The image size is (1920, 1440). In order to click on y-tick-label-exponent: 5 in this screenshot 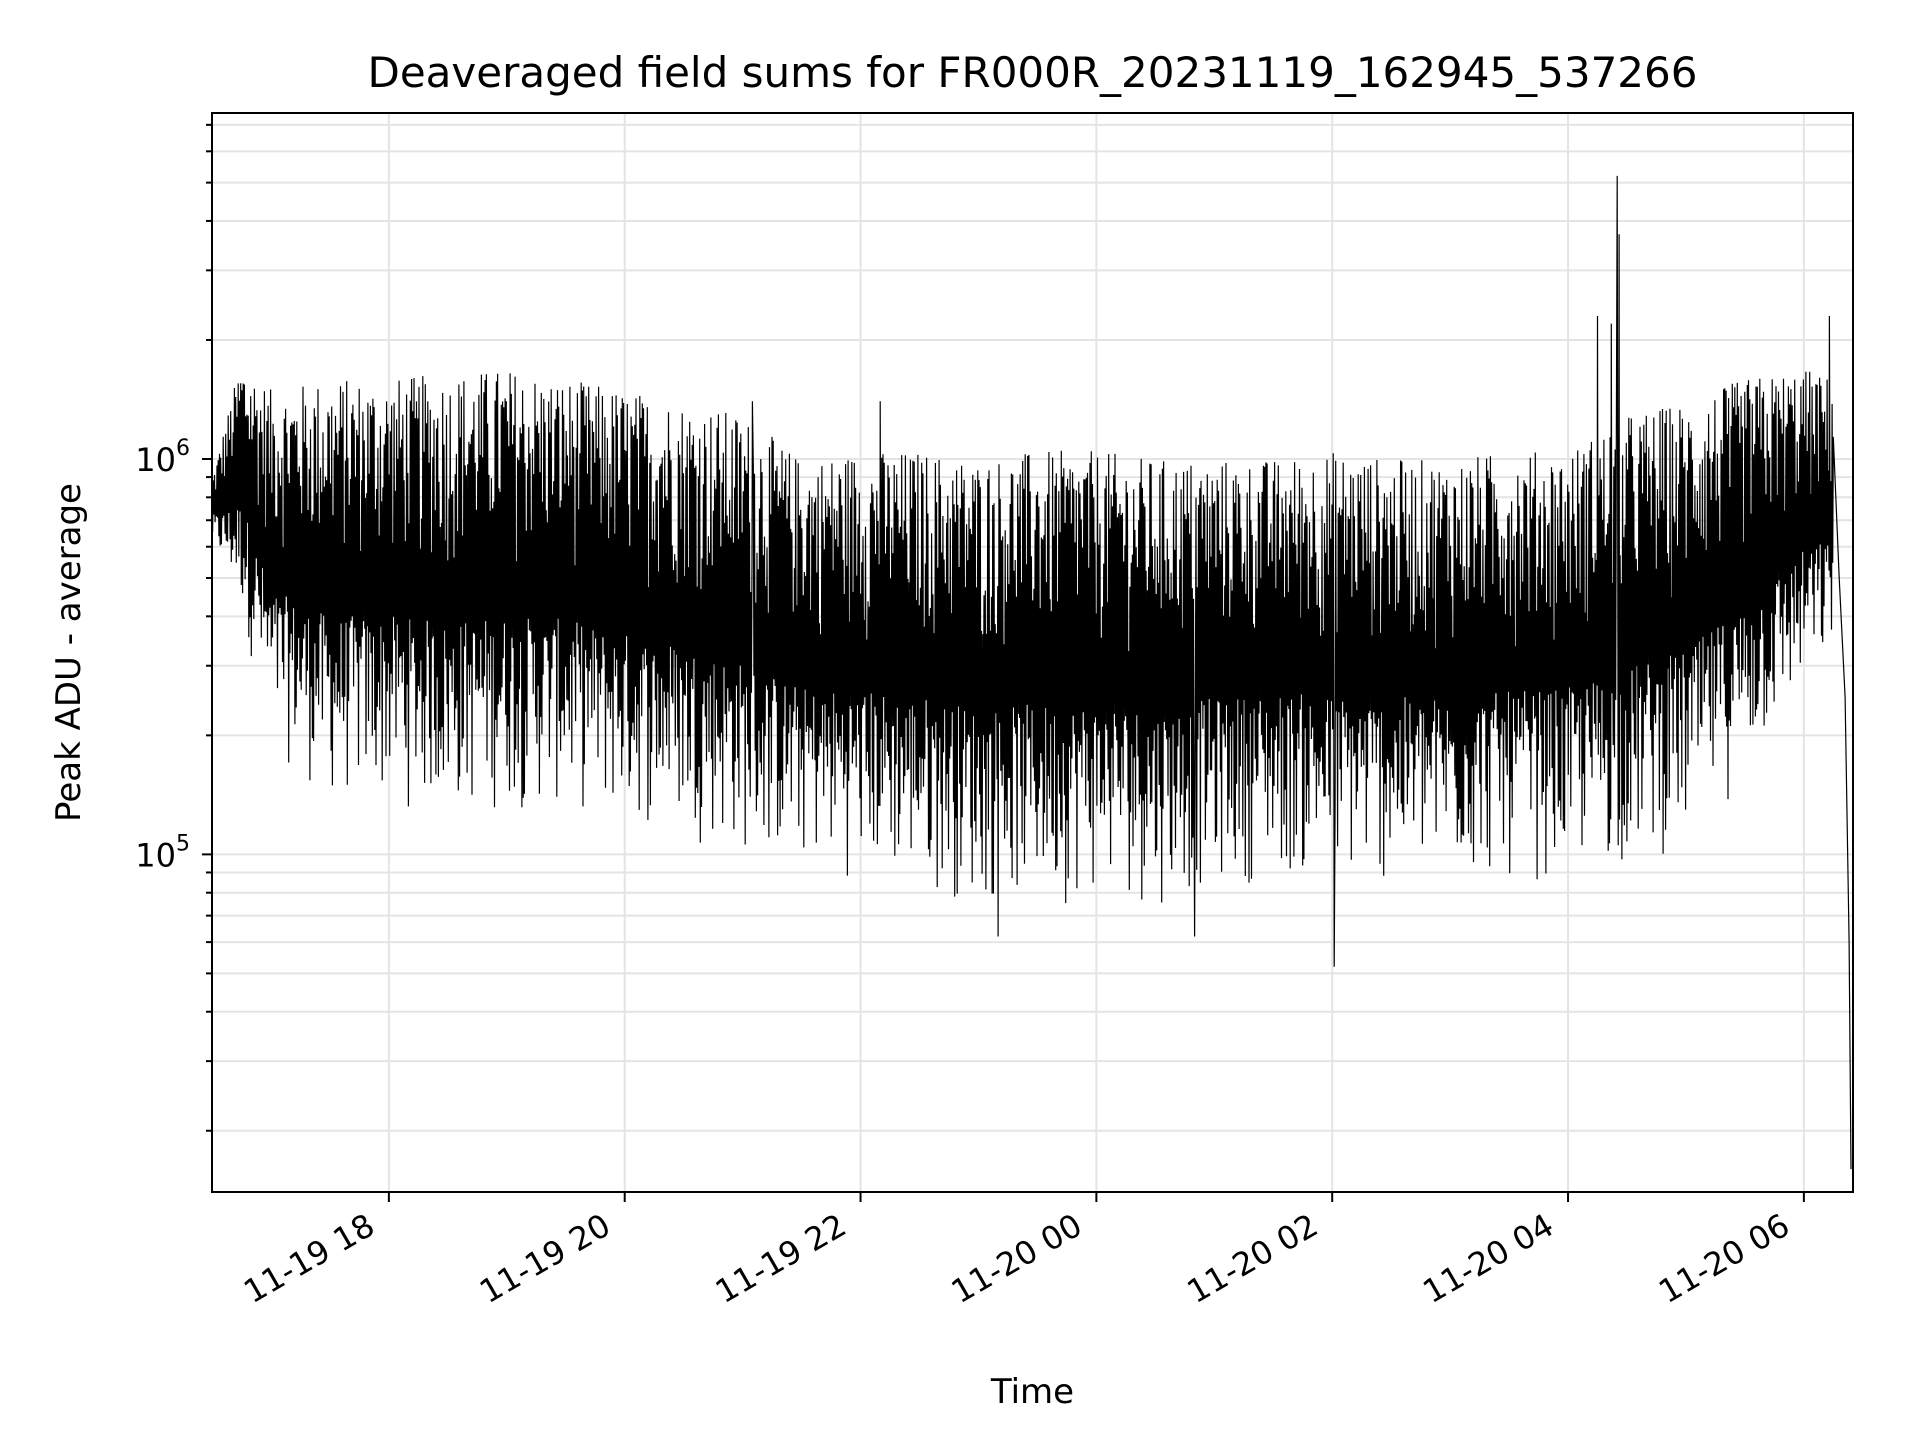, I will do `click(183, 843)`.